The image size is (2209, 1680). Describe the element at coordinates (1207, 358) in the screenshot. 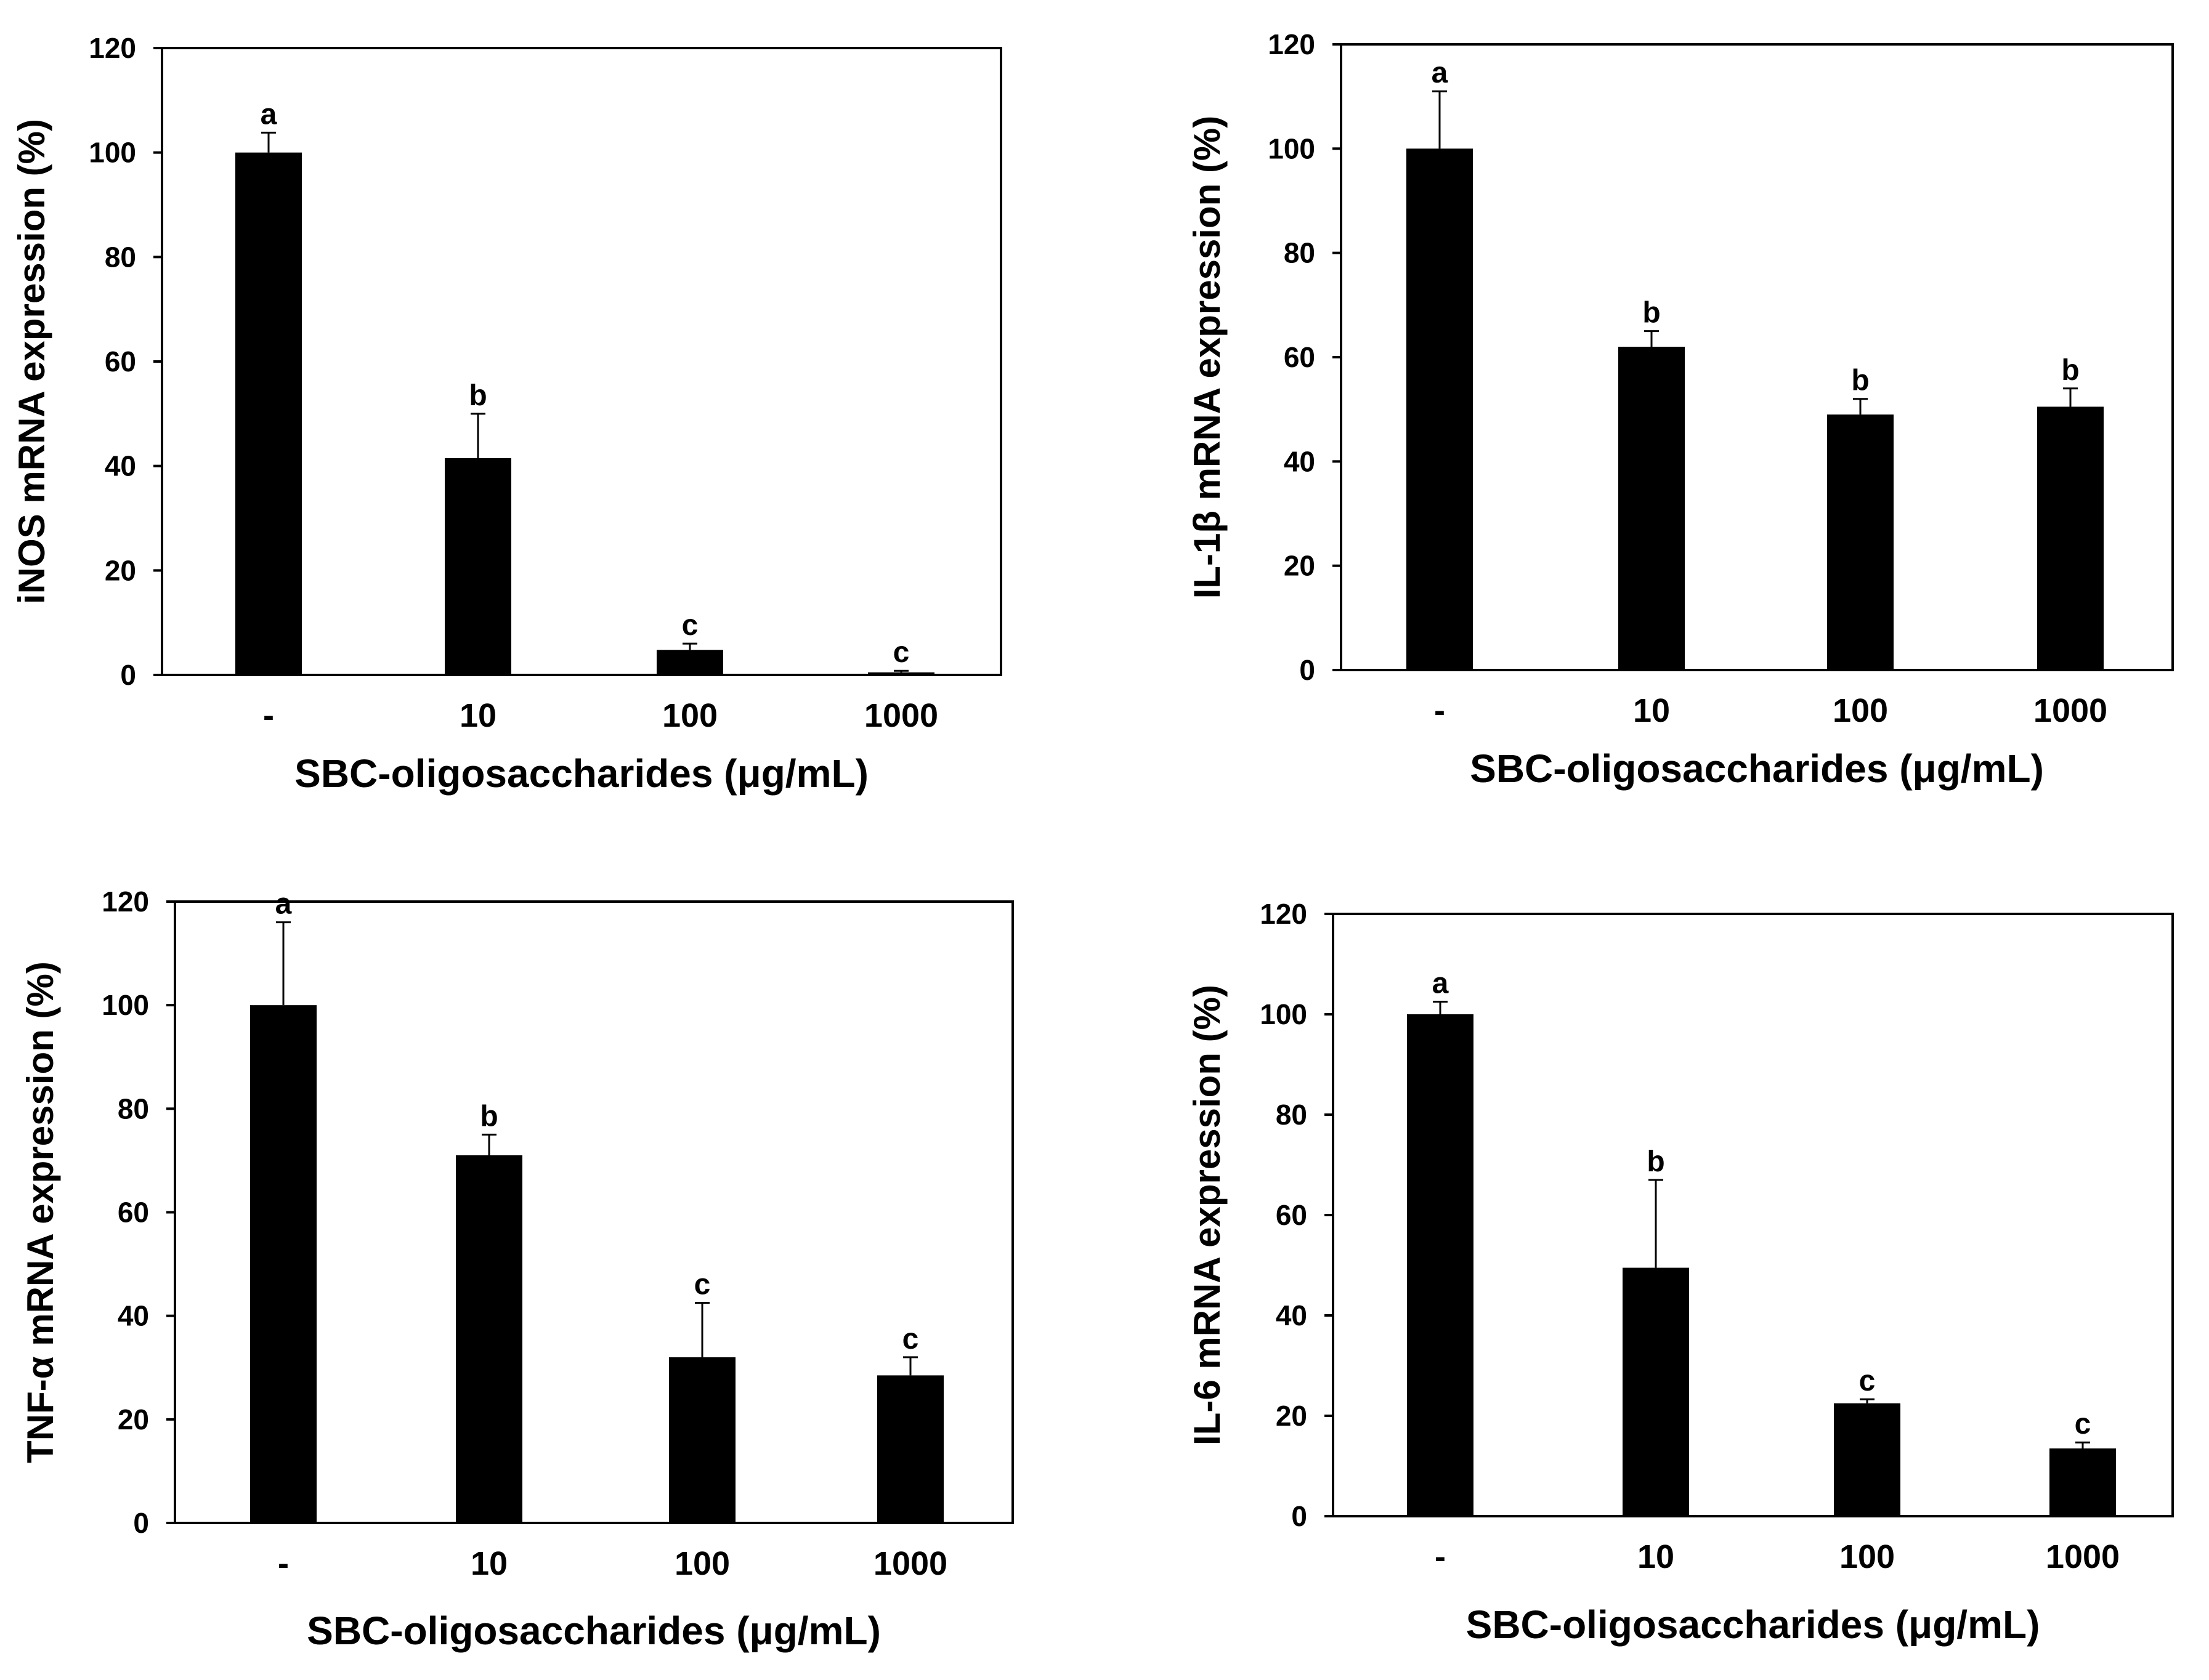

I see `y-axis-title: IL-1β mRNA expression (%)` at that location.